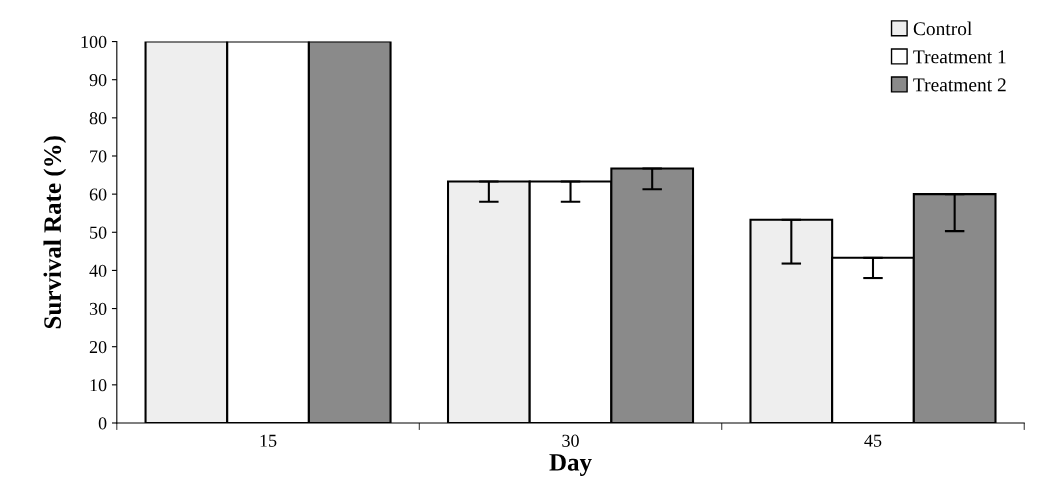  I want to click on y-tick-label: 30, so click(98, 308).